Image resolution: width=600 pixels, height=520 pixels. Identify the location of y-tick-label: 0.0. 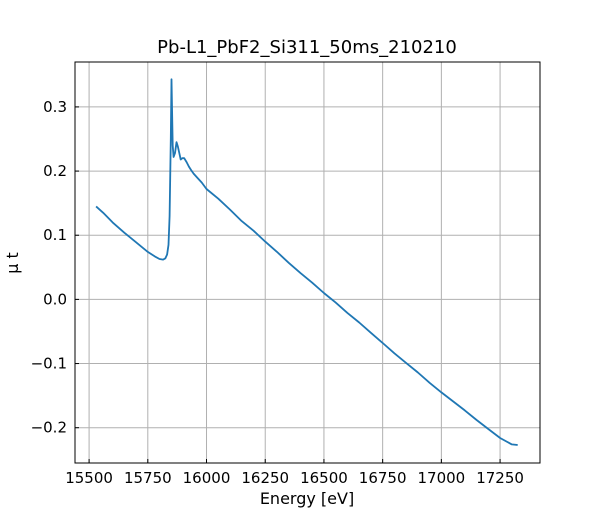
(55, 299).